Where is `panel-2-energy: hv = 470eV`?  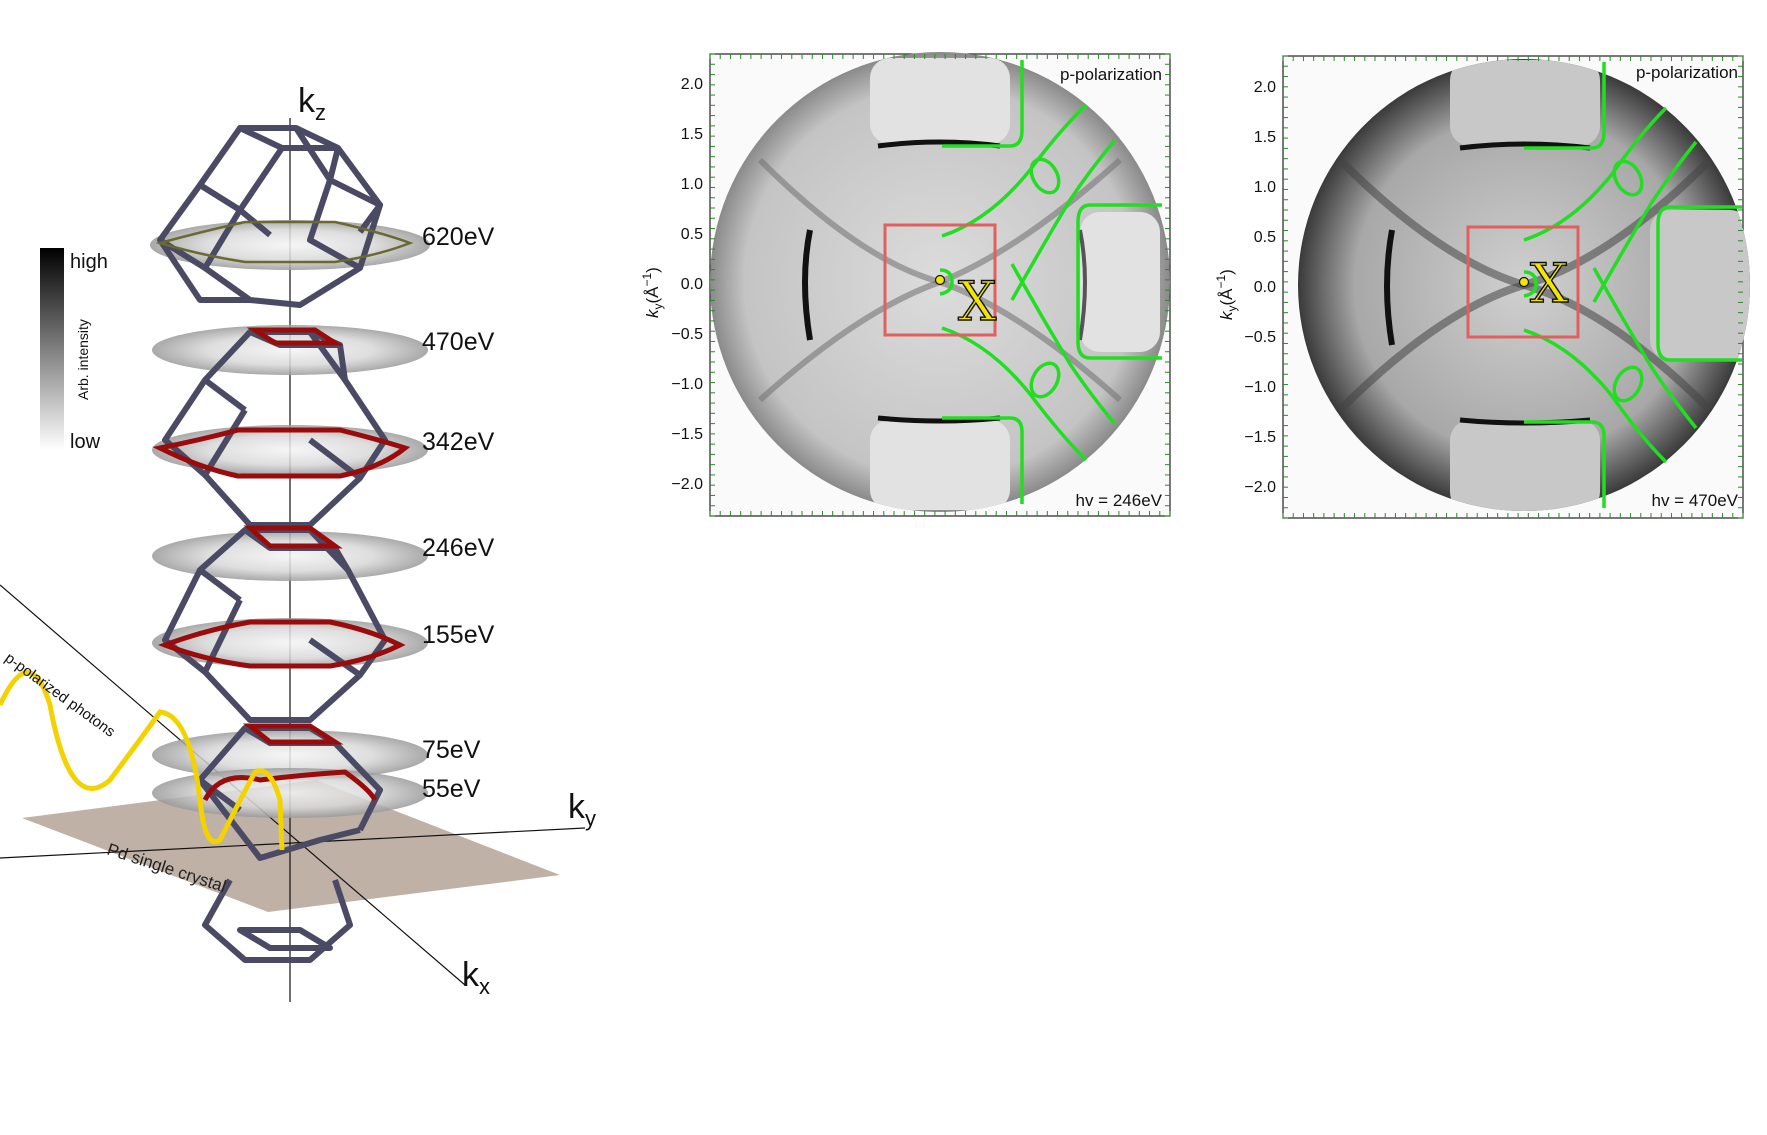 panel-2-energy: hv = 470eV is located at coordinates (1695, 500).